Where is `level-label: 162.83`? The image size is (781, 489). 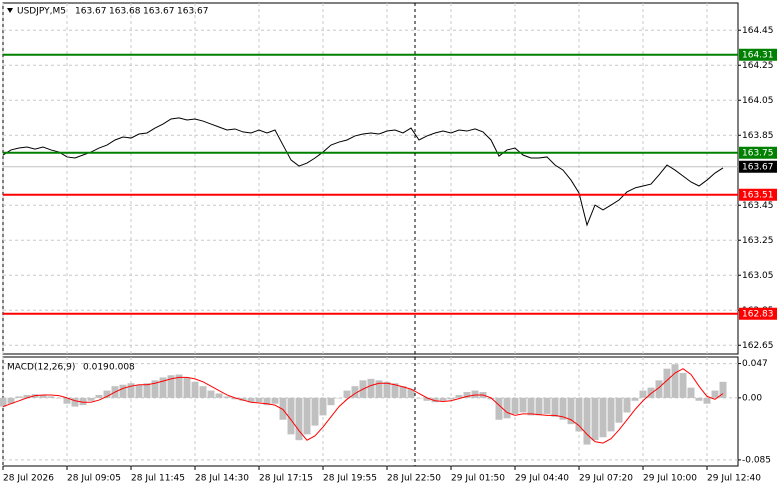
level-label: 162.83 is located at coordinates (758, 314).